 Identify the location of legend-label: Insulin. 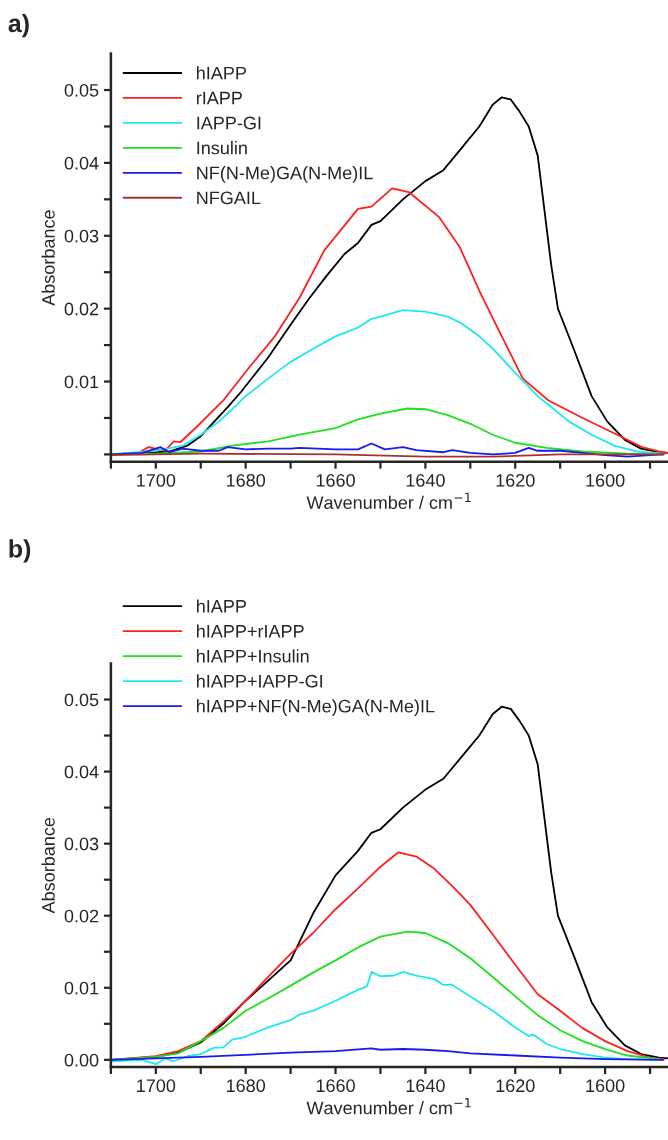
(222, 148).